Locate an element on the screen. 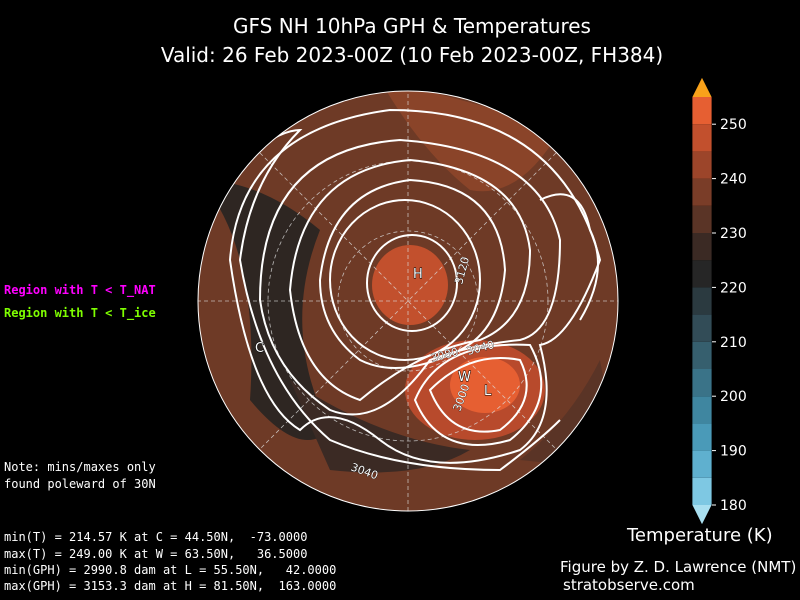 This screenshot has width=800, height=600. colorbar-tick-label: 230 is located at coordinates (733, 234).